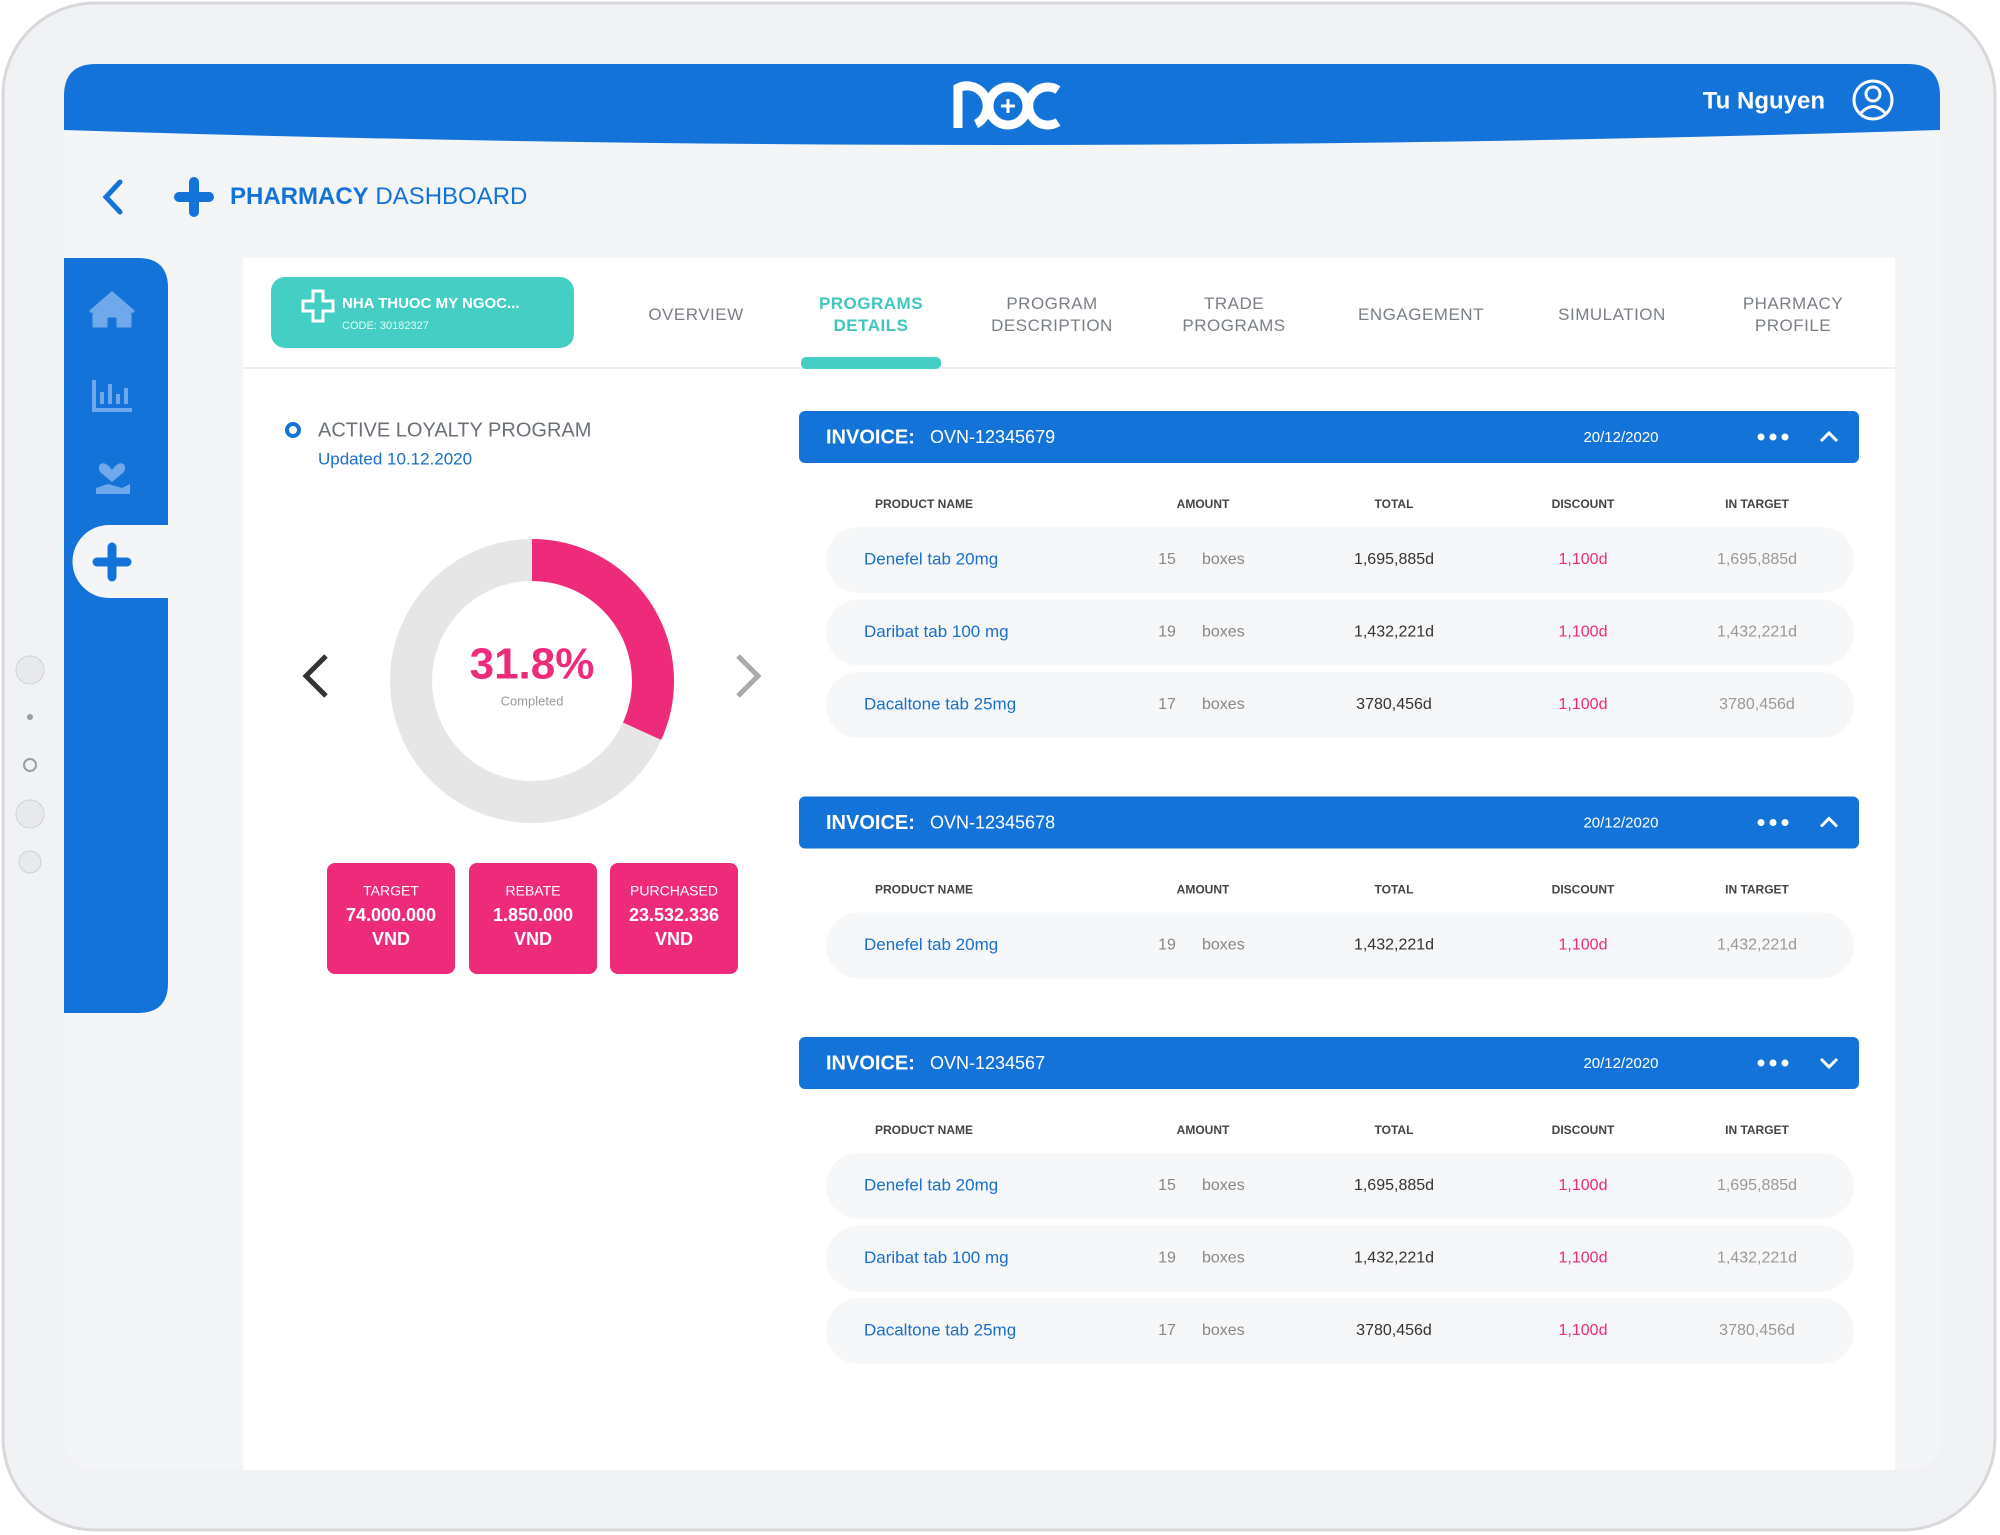 The image size is (2000, 1535). What do you see at coordinates (1421, 314) in the screenshot?
I see `tab: ENGAGEMENT` at bounding box center [1421, 314].